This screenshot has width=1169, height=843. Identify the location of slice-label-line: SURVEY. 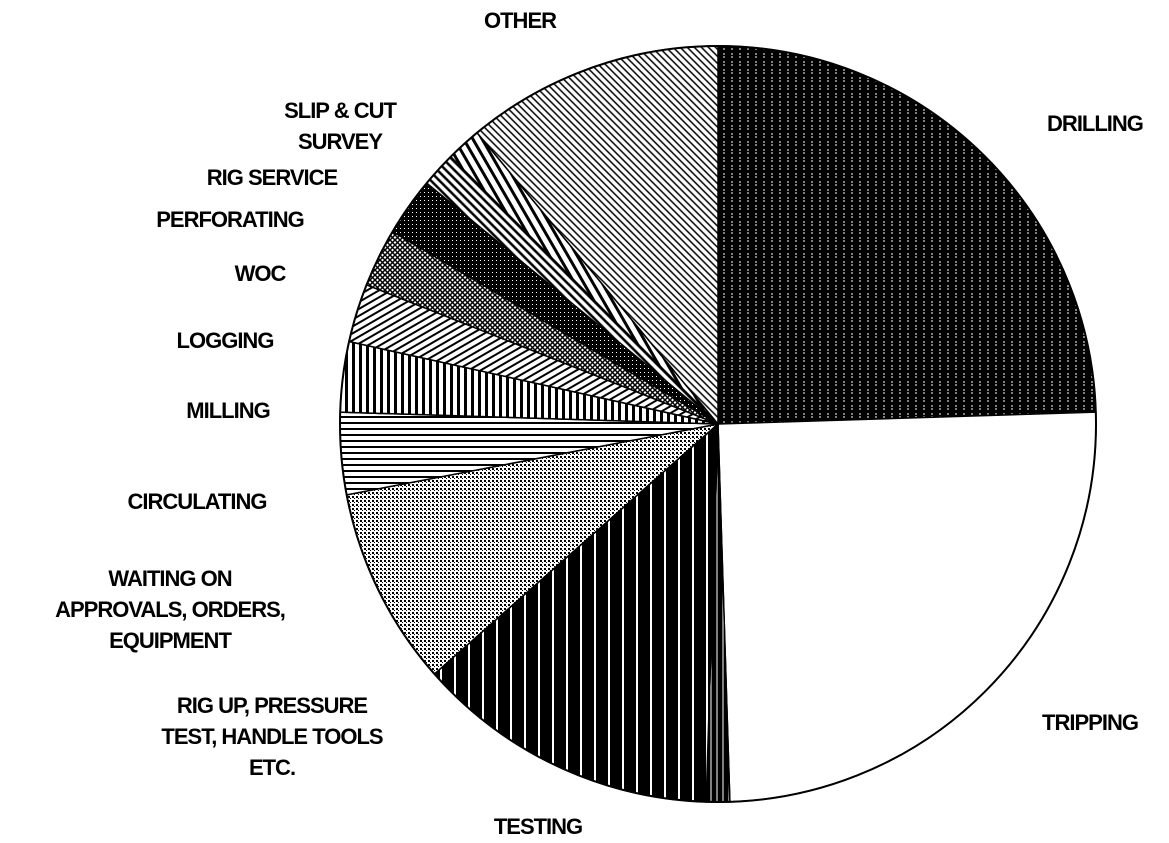
(340, 141).